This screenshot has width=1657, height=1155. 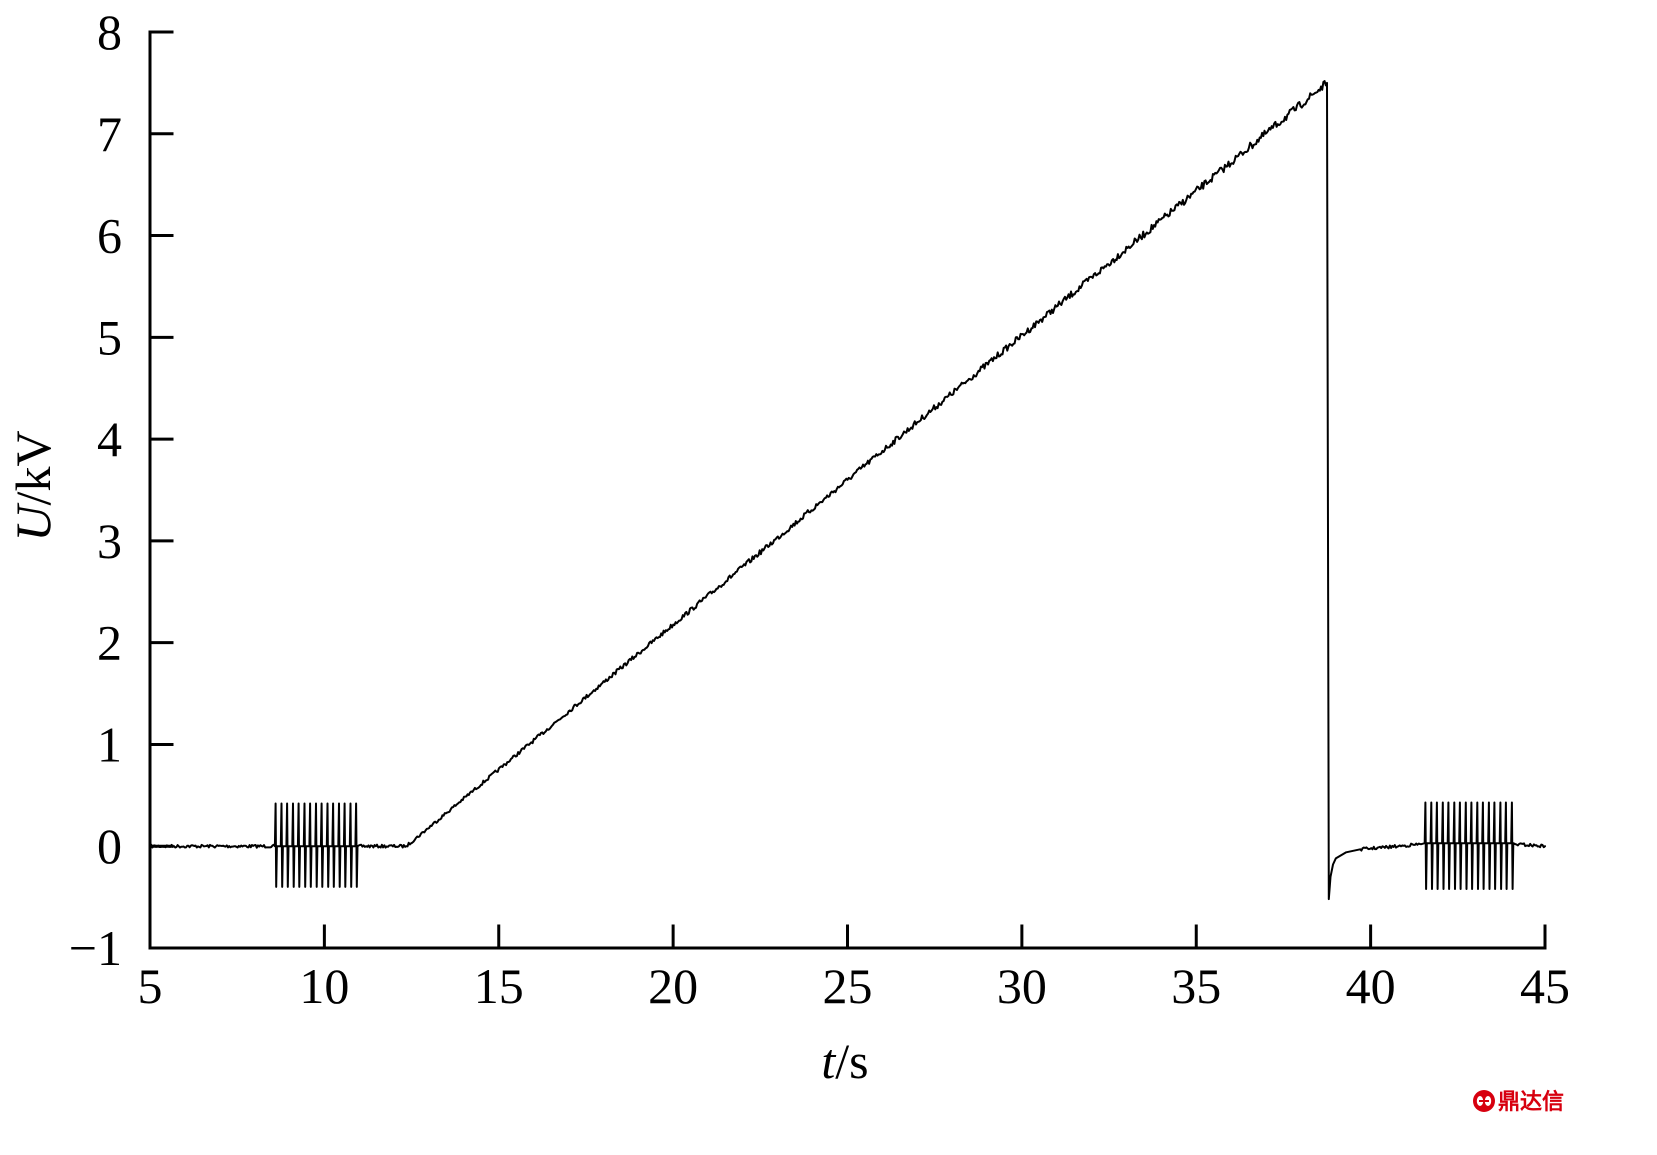 What do you see at coordinates (499, 986) in the screenshot?
I see `x-tick-label-15: 15` at bounding box center [499, 986].